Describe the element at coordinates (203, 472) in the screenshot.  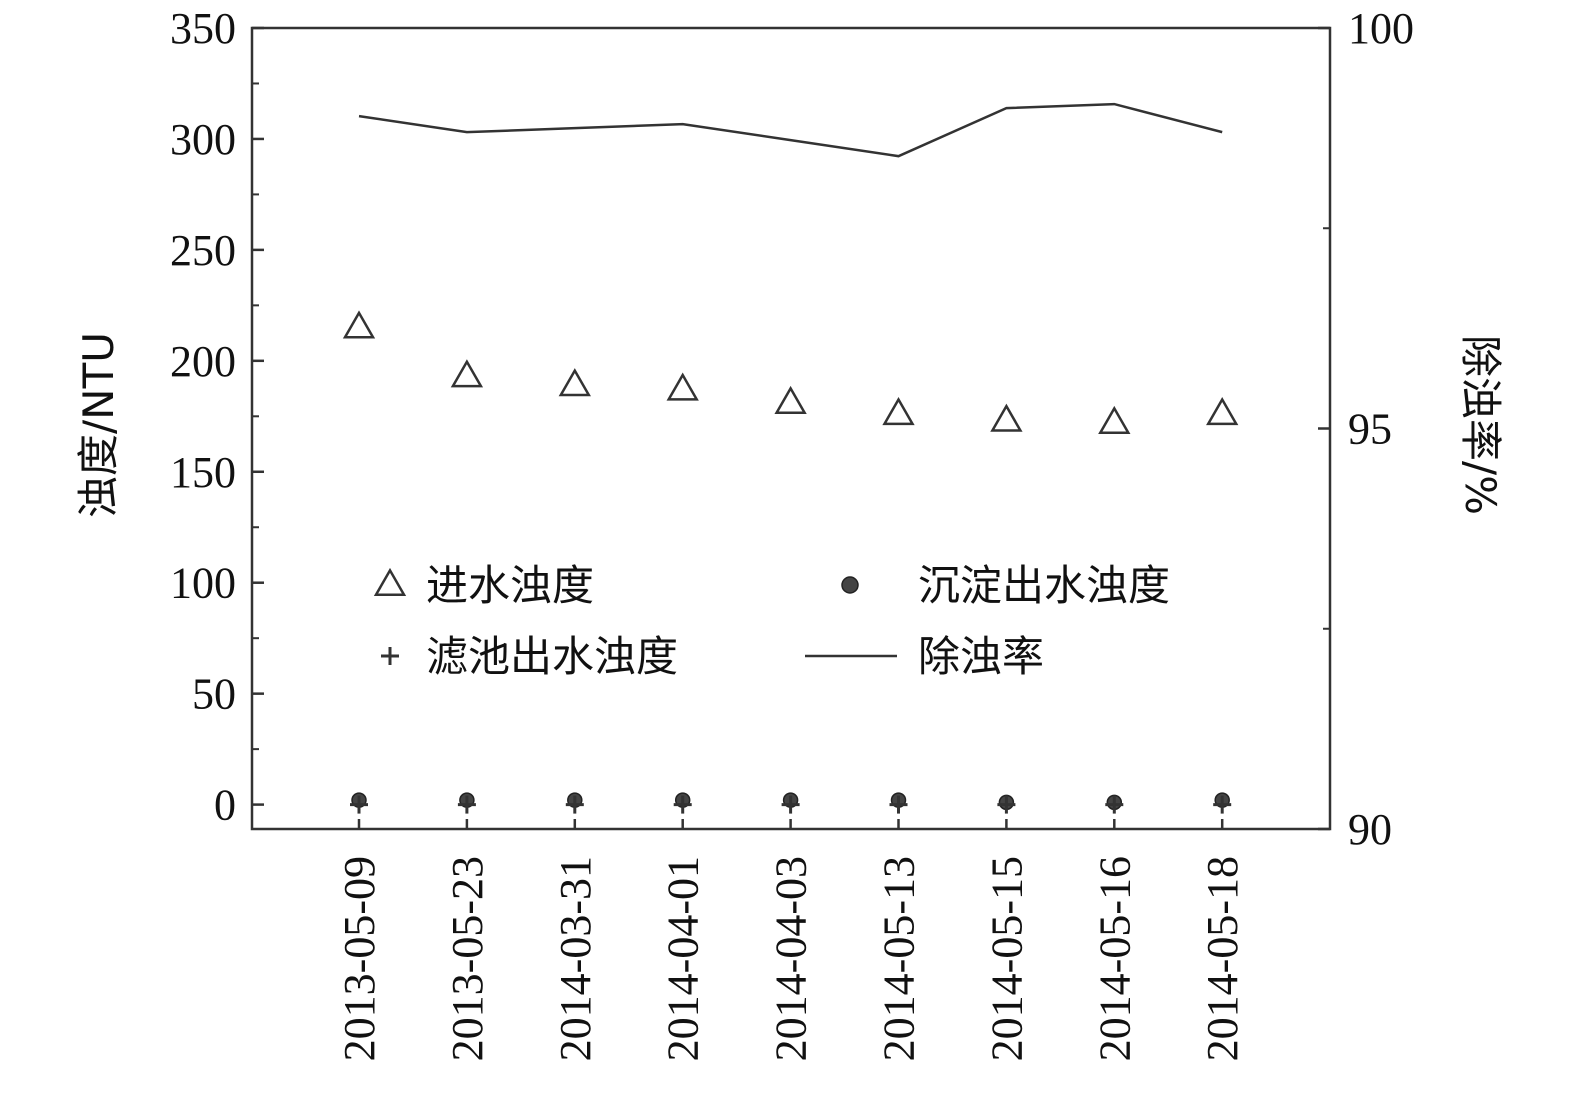
I see `left-tick-label: 150` at that location.